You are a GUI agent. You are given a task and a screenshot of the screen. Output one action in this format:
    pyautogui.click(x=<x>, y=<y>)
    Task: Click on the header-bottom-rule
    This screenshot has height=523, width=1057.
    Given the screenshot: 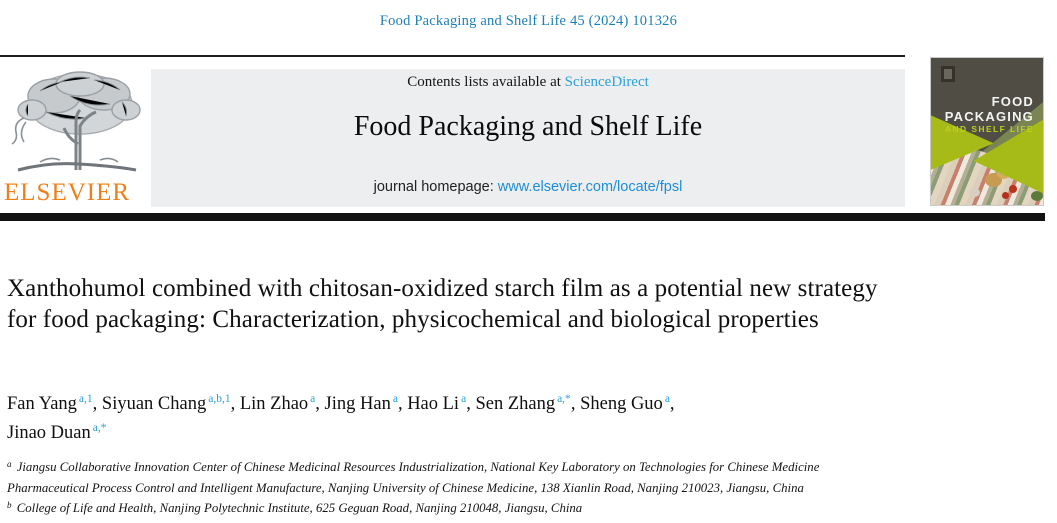 What is the action you would take?
    pyautogui.click(x=522, y=217)
    